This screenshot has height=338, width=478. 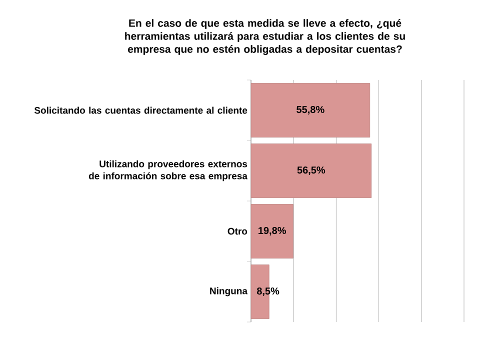 I want to click on chart-title: En el caso de que esta medida se lleve a efecto, ¿qué herramientas utilizará para estudiar a los clientes de su empresa que no estén obligadas a depositar cuentas?, so click(x=265, y=37).